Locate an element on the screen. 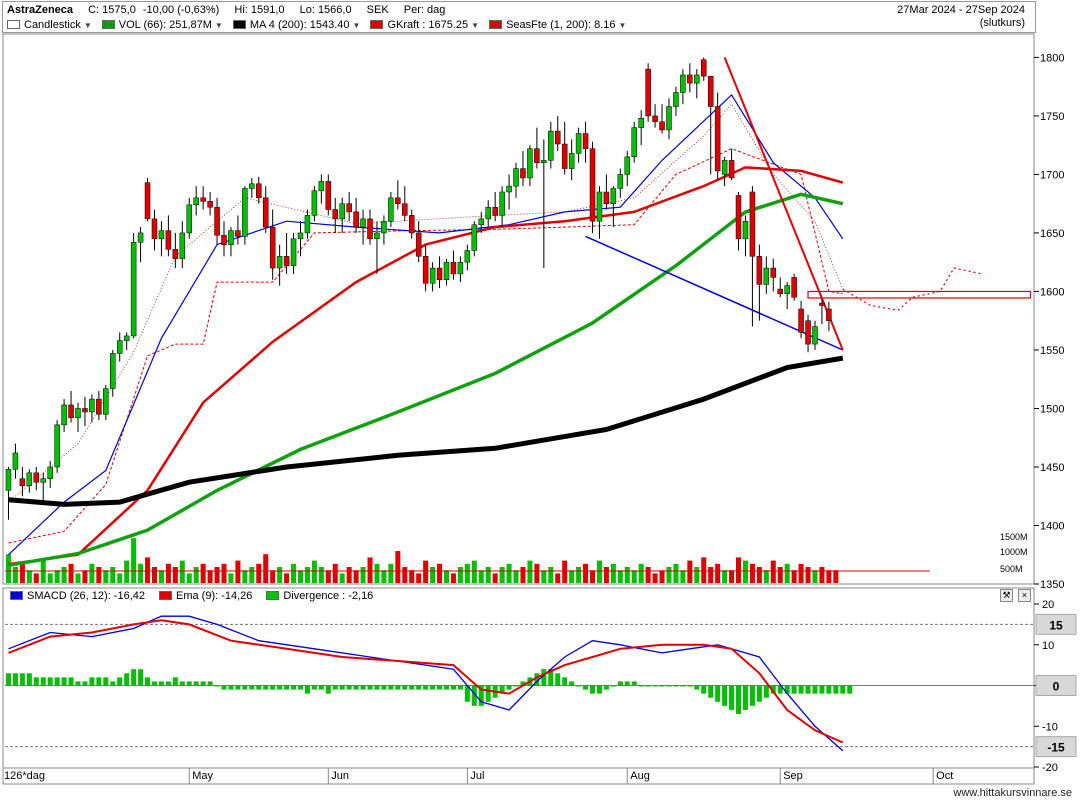 The width and height of the screenshot is (1080, 800). legend-item-3: GKraft : 1675.25 ▼ is located at coordinates (424, 25).